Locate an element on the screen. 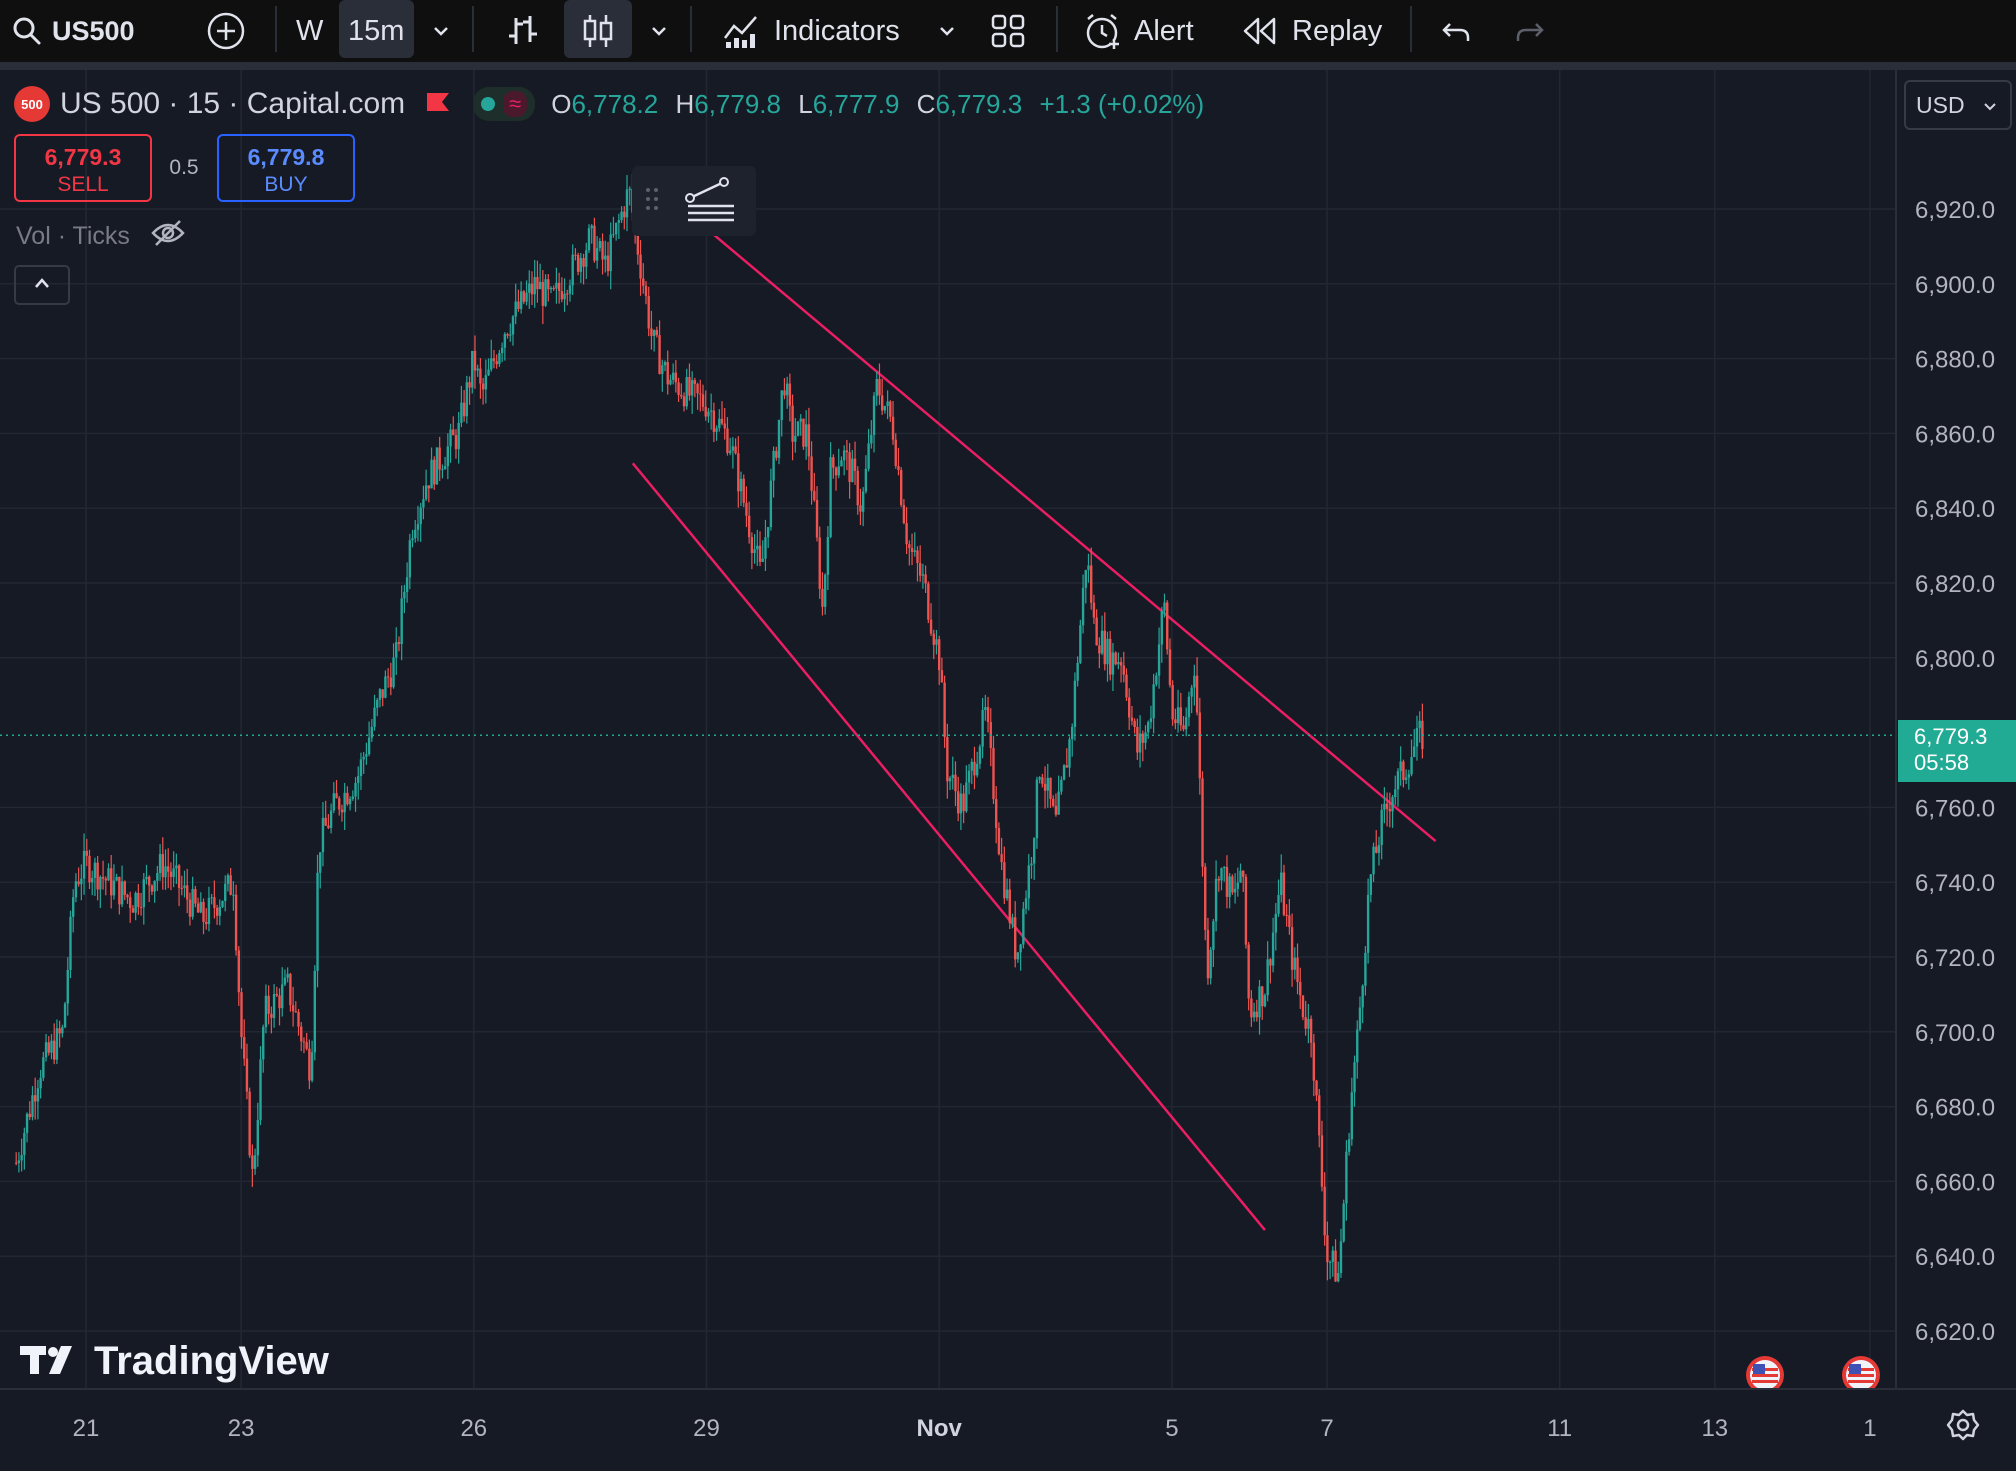 The height and width of the screenshot is (1471, 2016). low-label: L is located at coordinates (805, 103).